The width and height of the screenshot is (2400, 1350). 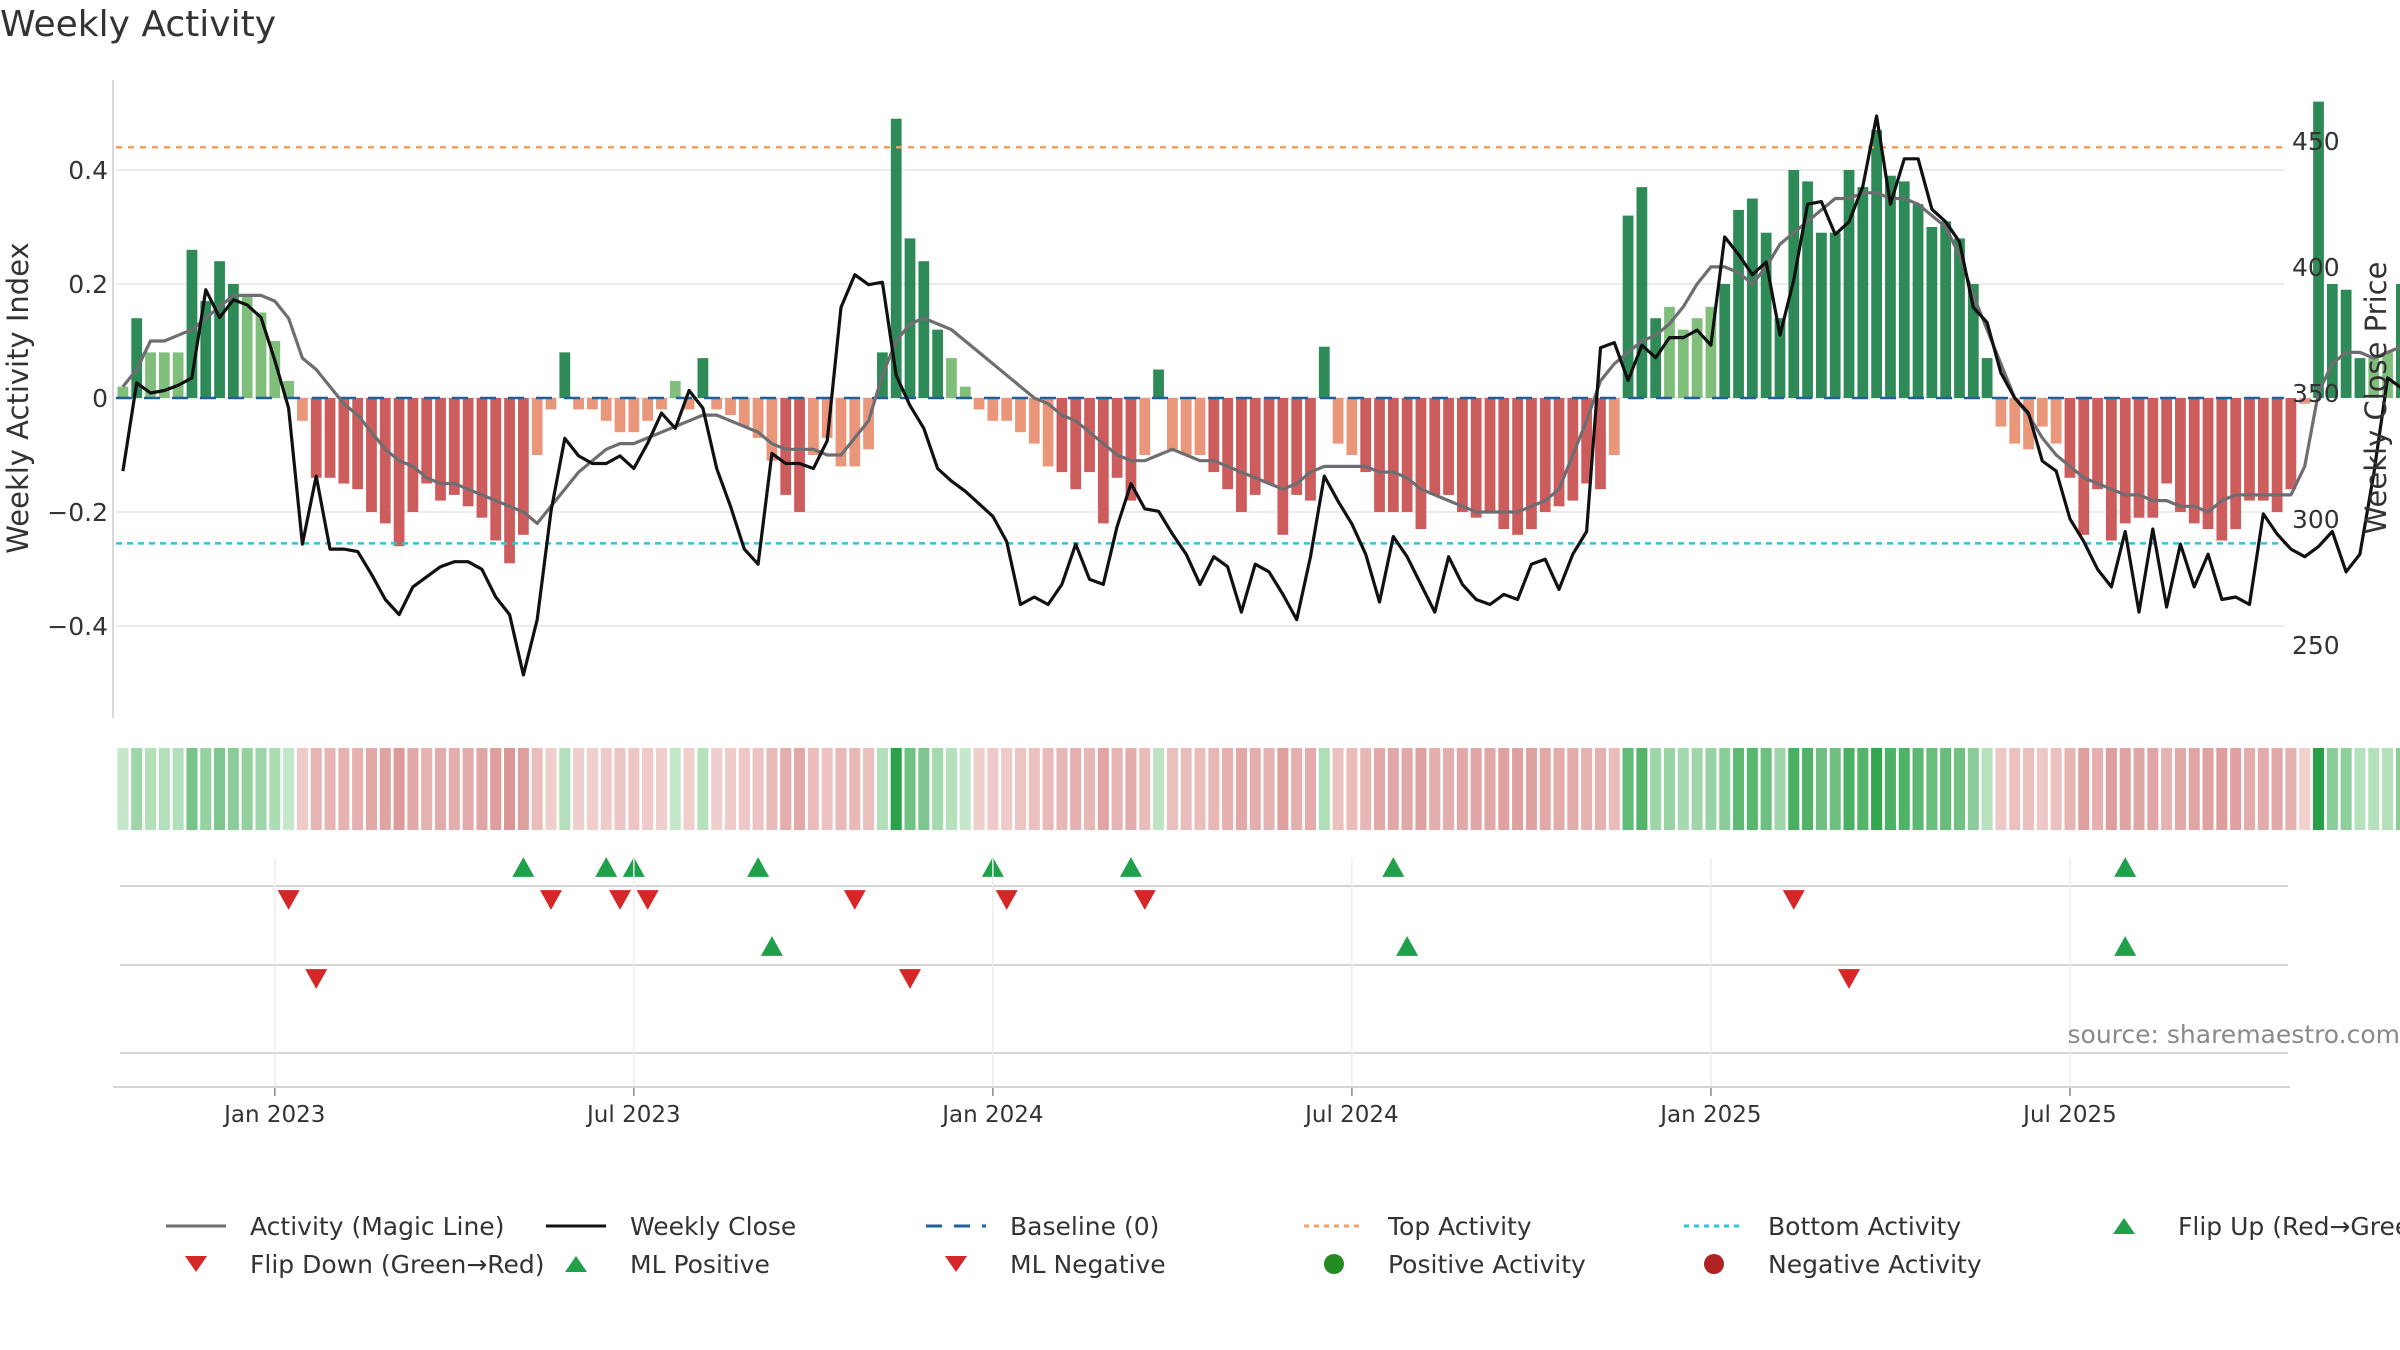 What do you see at coordinates (355, 1264) in the screenshot?
I see `legend-item: Flip Down (Green→Red)` at bounding box center [355, 1264].